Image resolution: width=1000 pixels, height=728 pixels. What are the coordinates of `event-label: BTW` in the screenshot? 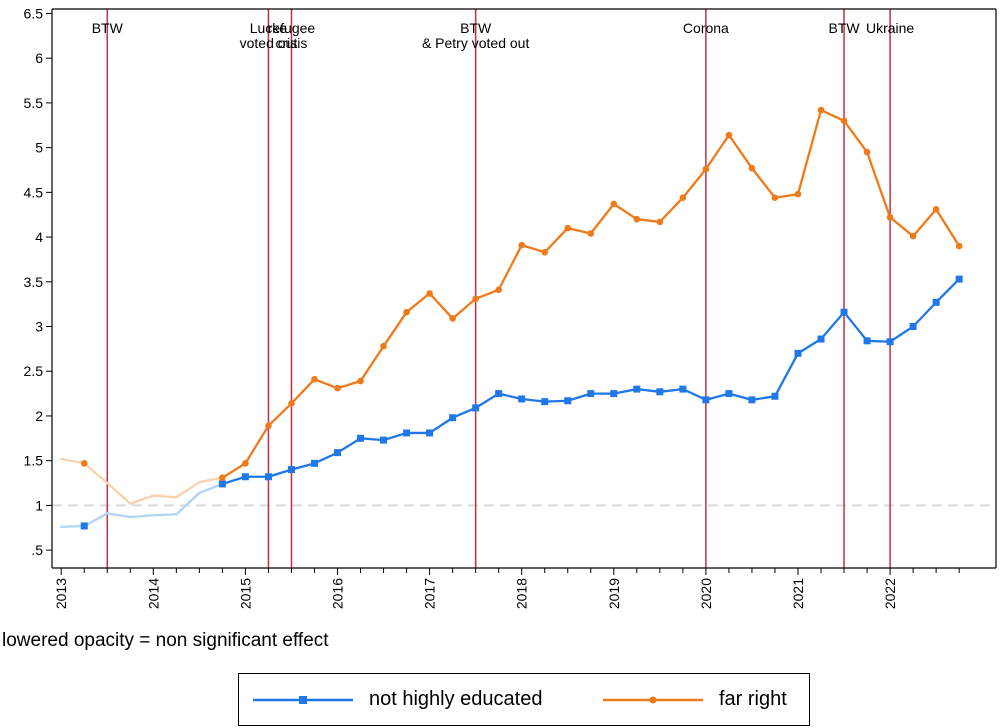 It's located at (476, 28).